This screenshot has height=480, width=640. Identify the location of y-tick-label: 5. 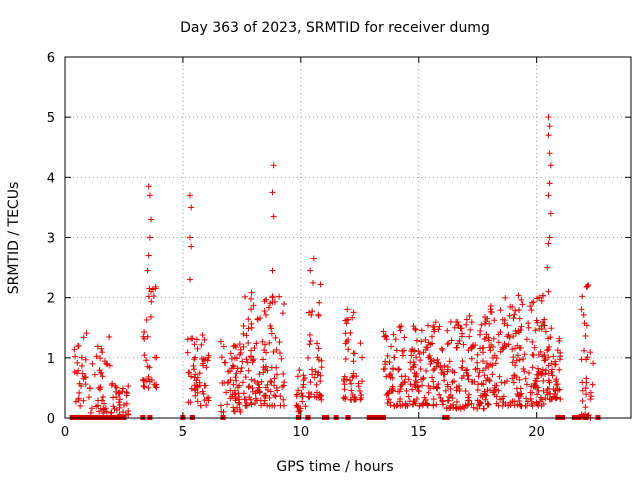
(51, 118).